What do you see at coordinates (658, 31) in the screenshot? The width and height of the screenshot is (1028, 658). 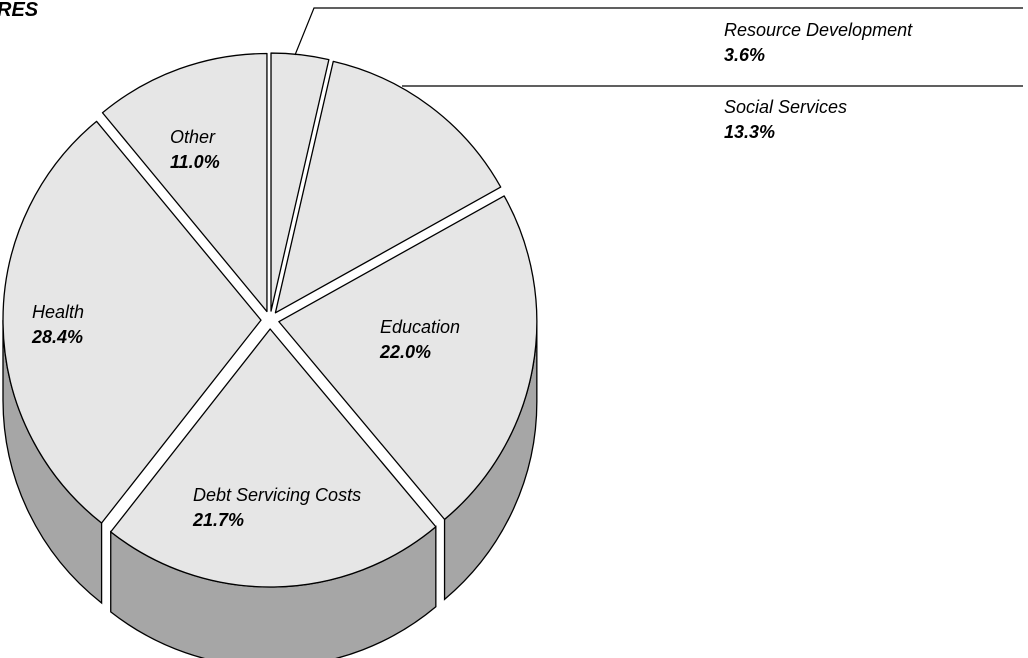 I see `leader-line-resource-development` at bounding box center [658, 31].